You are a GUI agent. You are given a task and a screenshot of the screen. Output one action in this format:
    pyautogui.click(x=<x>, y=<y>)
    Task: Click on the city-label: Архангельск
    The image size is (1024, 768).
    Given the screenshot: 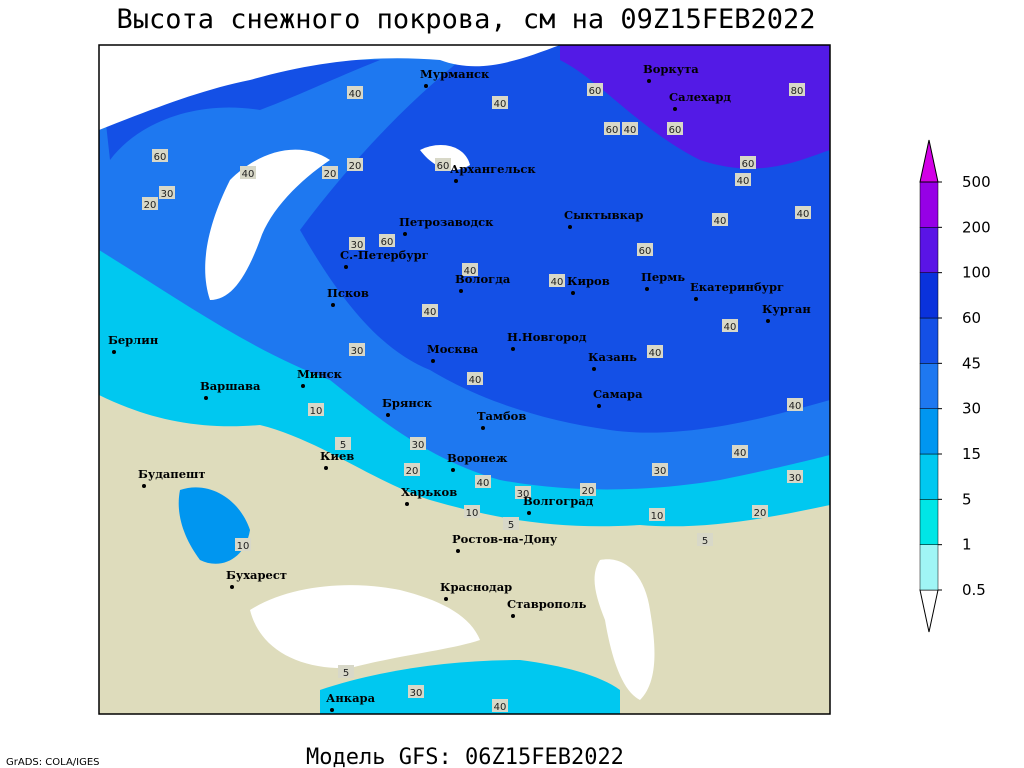 What is the action you would take?
    pyautogui.click(x=493, y=169)
    